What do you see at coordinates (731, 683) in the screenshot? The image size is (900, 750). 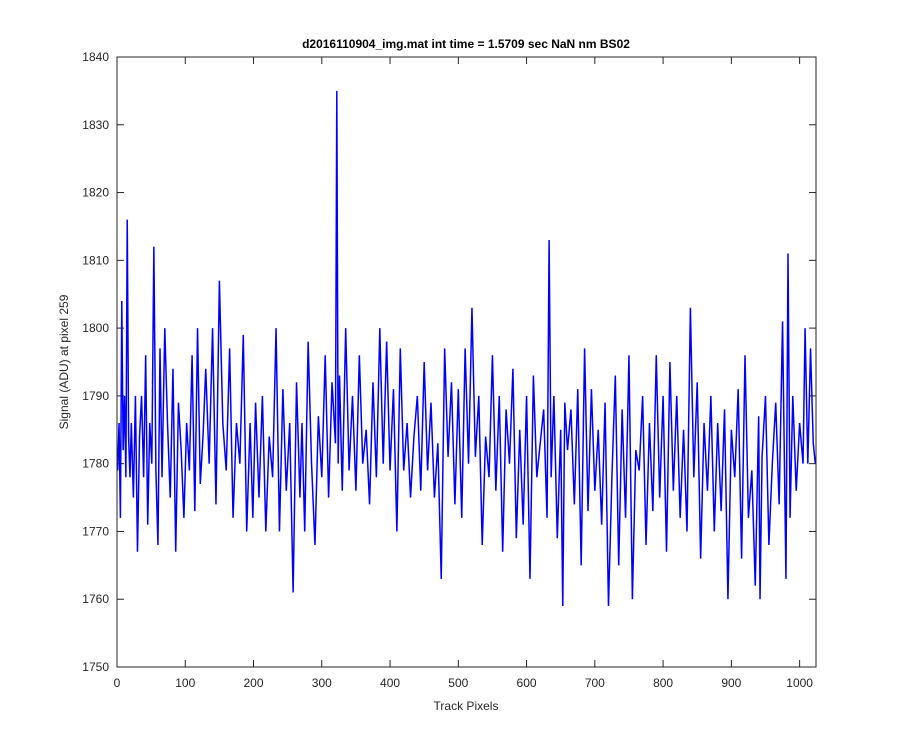 I see `x-tick-label: 900` at bounding box center [731, 683].